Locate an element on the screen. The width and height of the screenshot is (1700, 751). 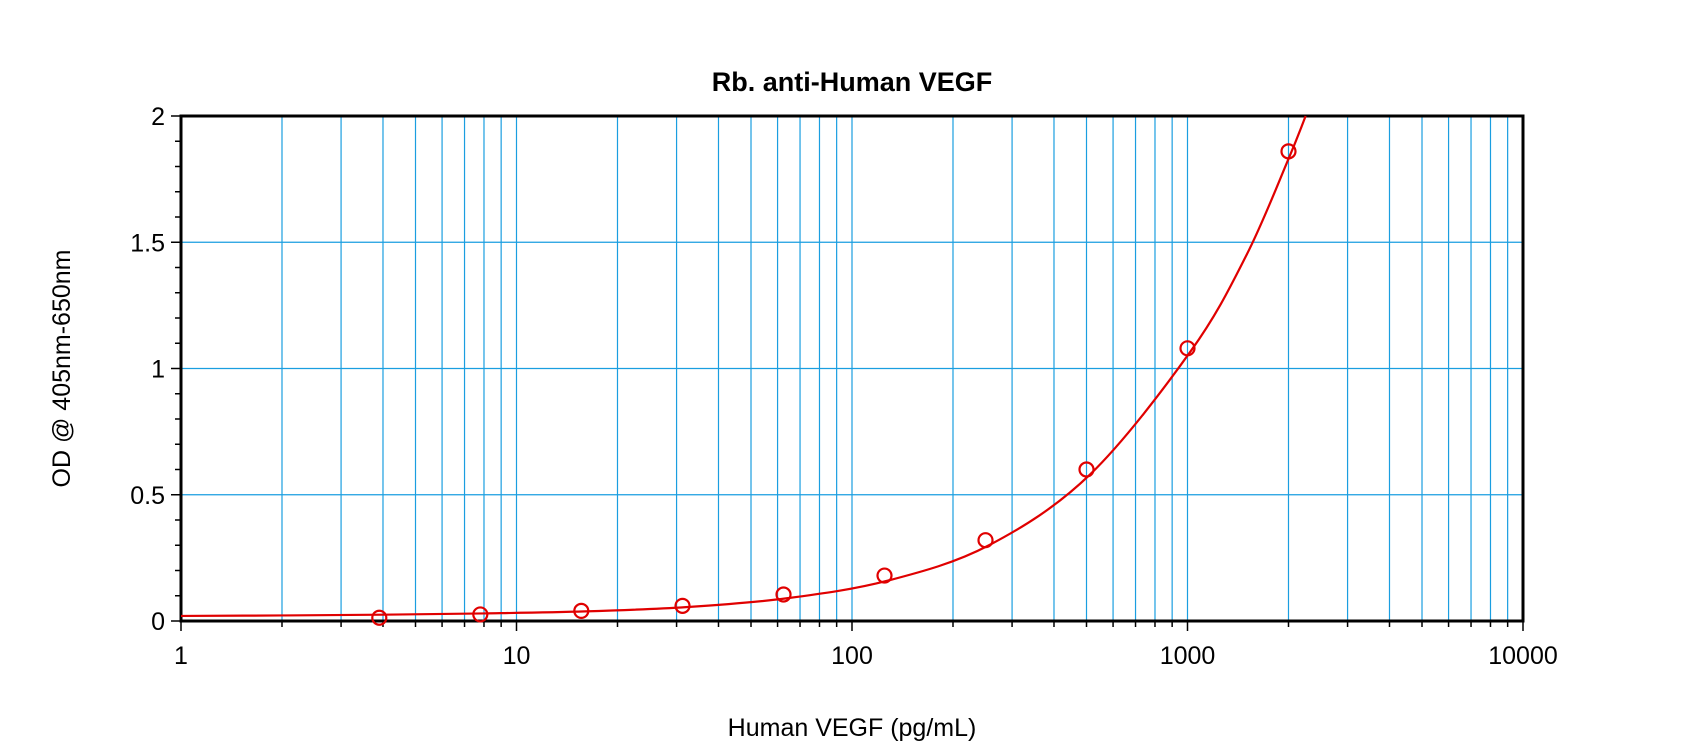
x-tick-label: 100 is located at coordinates (852, 656).